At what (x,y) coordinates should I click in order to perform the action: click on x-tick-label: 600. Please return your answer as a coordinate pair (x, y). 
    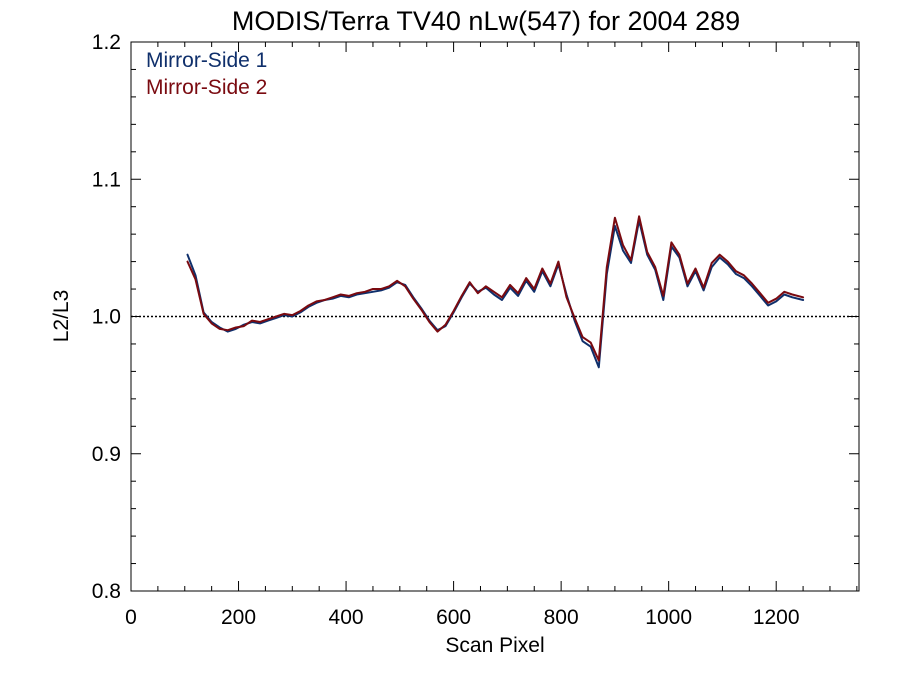
    Looking at the image, I should click on (453, 617).